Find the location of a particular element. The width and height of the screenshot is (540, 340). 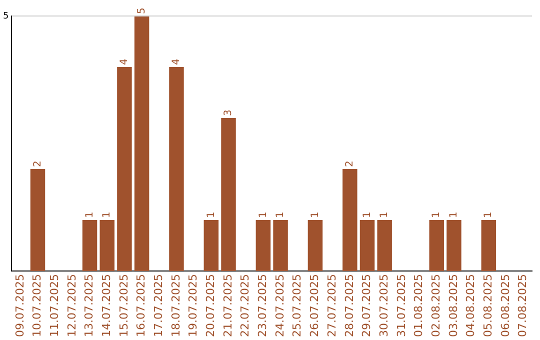

x-tick-label: 11.07.2025 is located at coordinates (54, 306).